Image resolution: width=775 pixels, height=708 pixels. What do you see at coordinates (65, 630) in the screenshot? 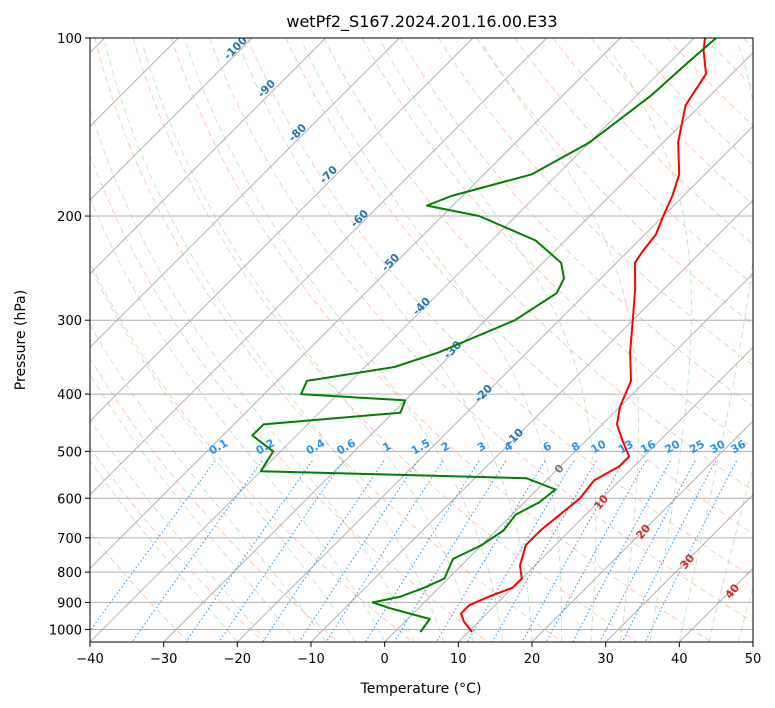
I see `y-tick-label: 1000` at bounding box center [65, 630].